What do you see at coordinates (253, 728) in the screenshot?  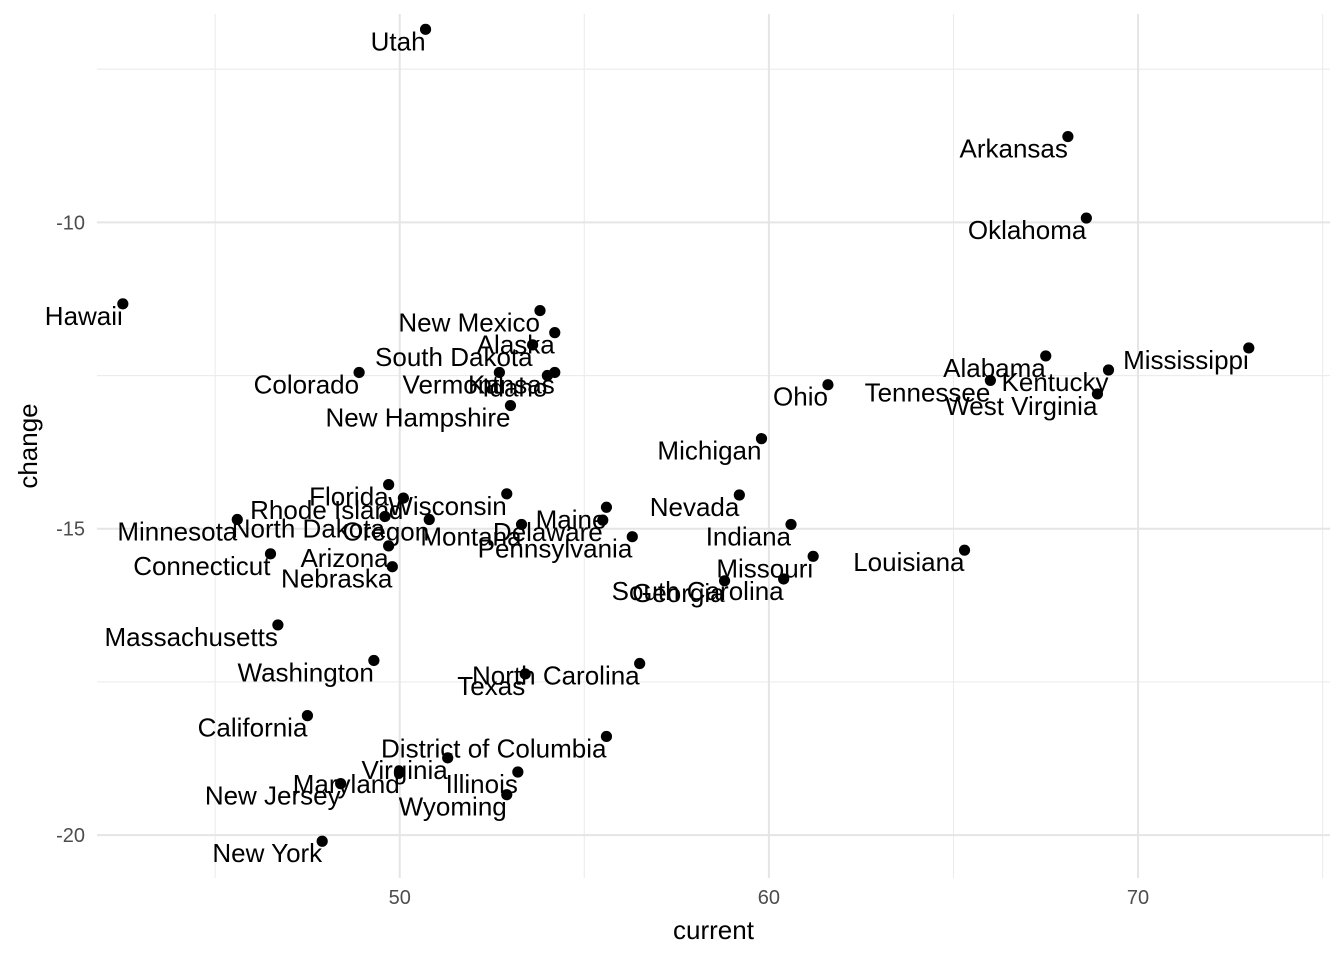 I see `point-label: California` at bounding box center [253, 728].